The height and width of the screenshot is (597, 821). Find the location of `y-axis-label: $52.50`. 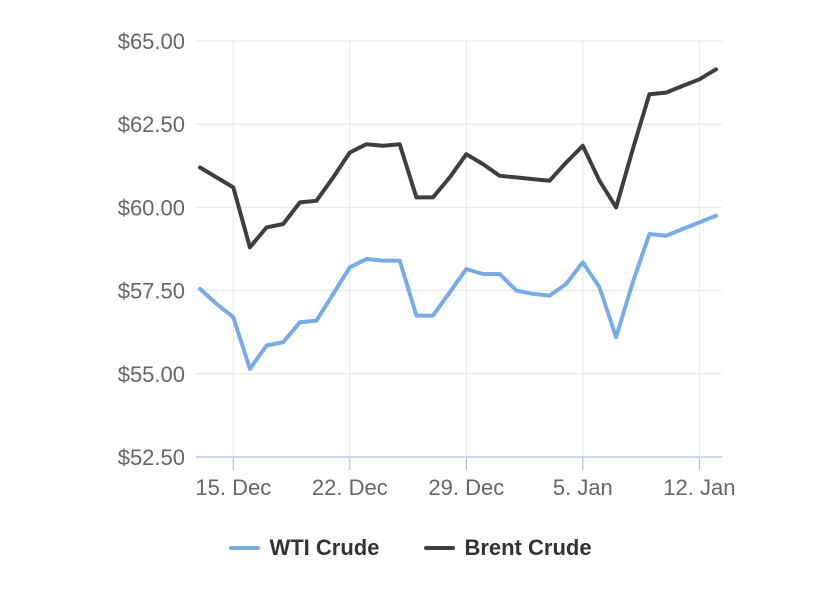

y-axis-label: $52.50 is located at coordinates (151, 457).